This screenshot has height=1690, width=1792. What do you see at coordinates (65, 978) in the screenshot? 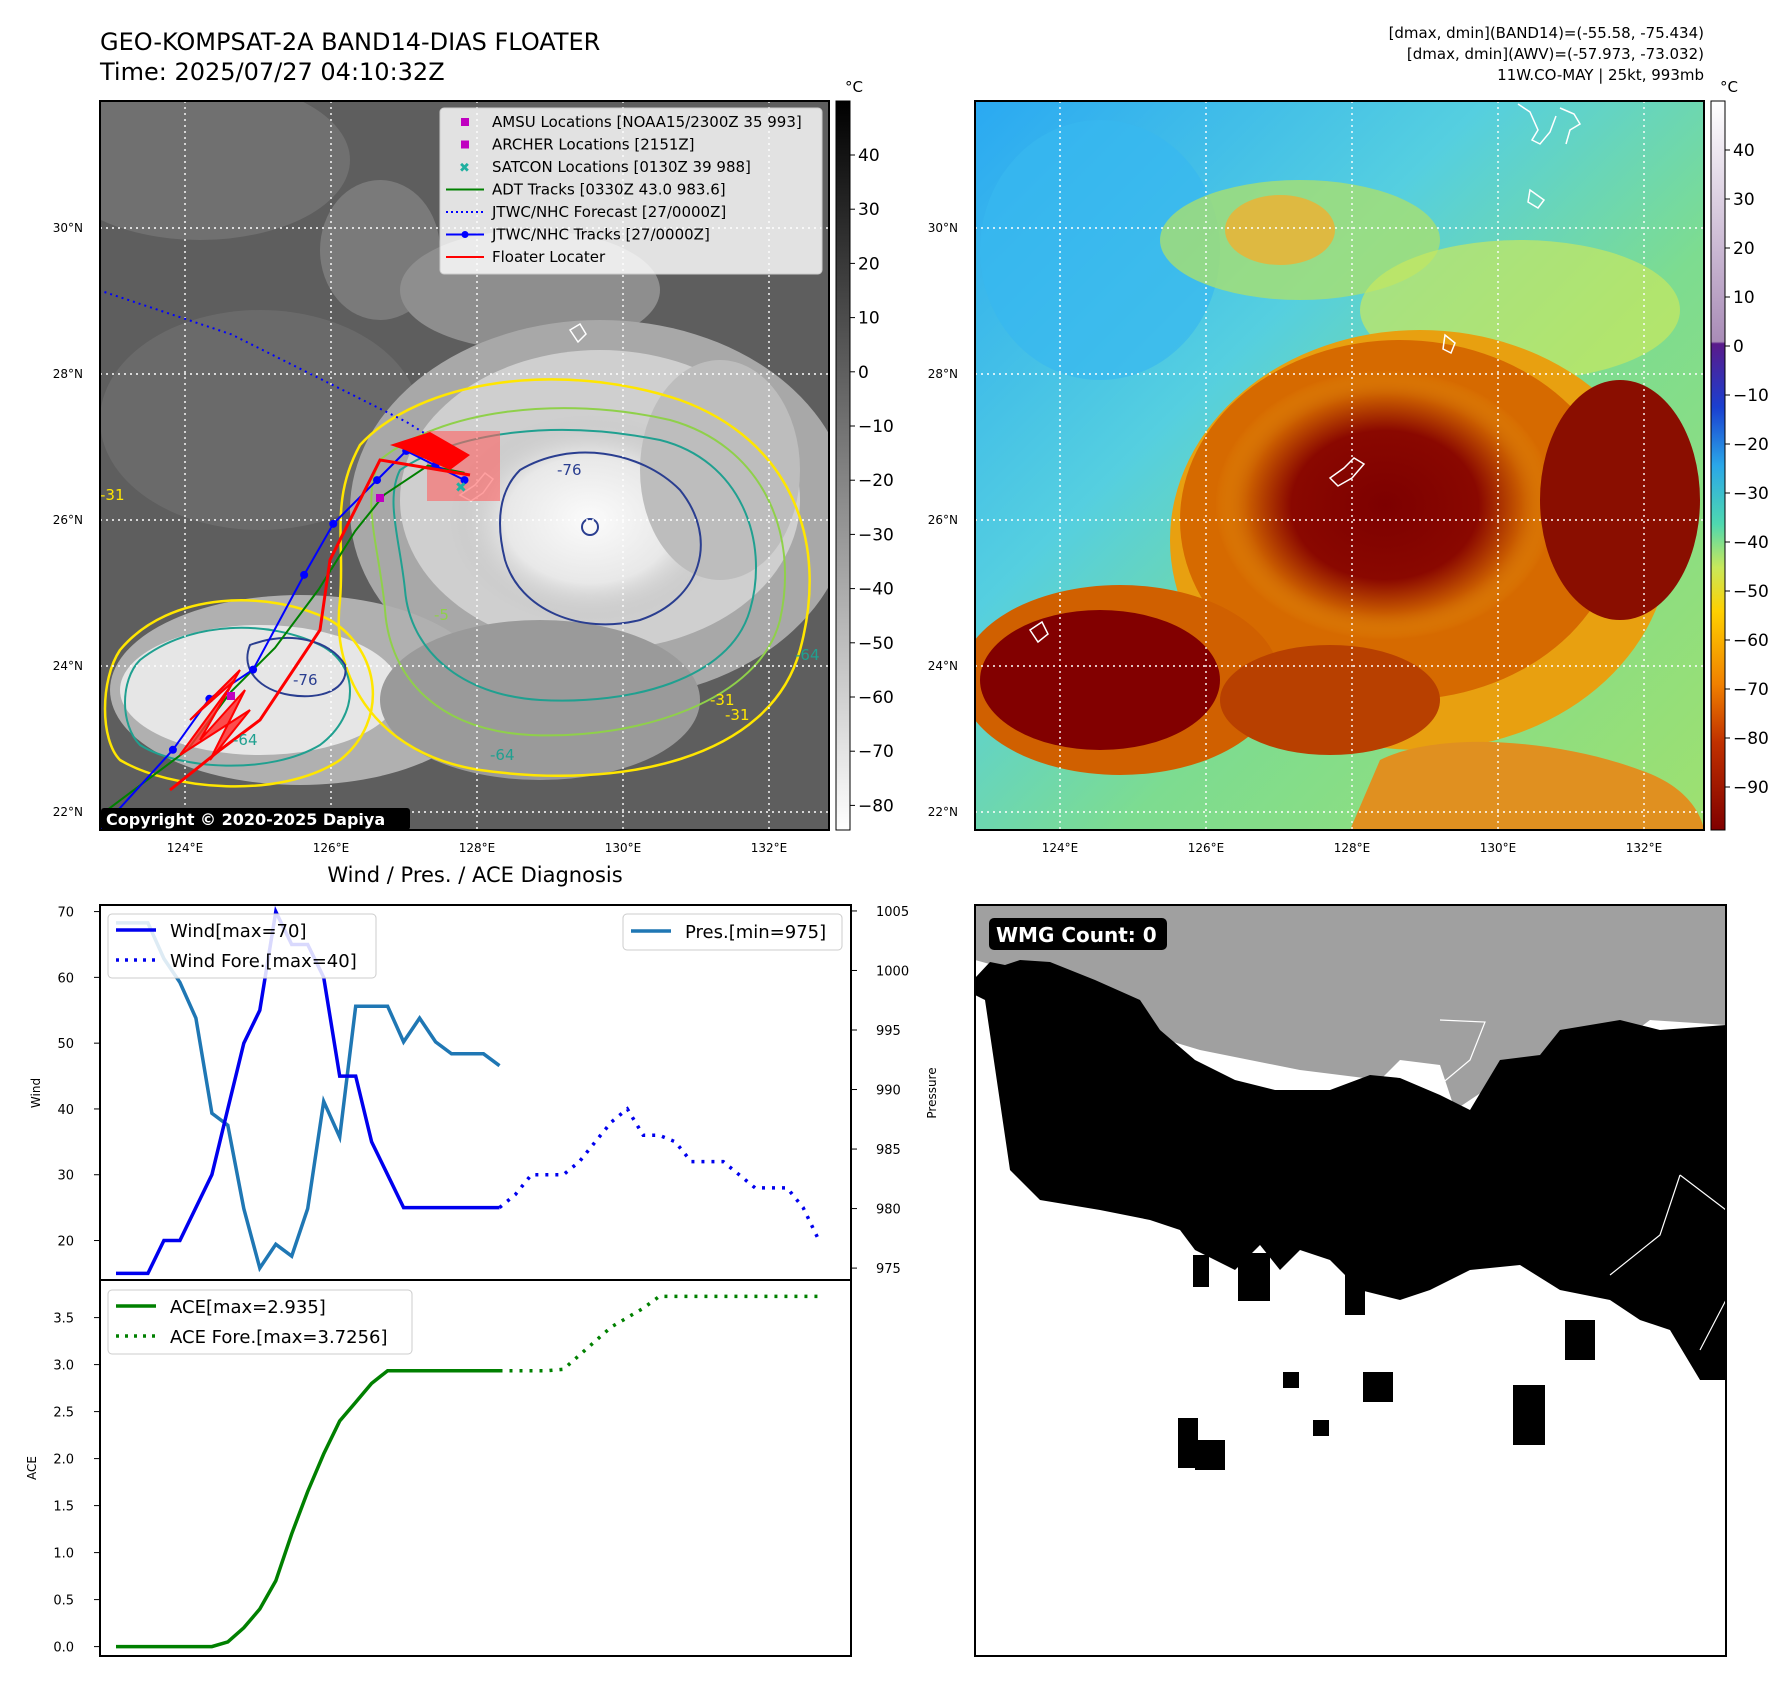
I see `wind-axis-tick-label: 60` at bounding box center [65, 978].